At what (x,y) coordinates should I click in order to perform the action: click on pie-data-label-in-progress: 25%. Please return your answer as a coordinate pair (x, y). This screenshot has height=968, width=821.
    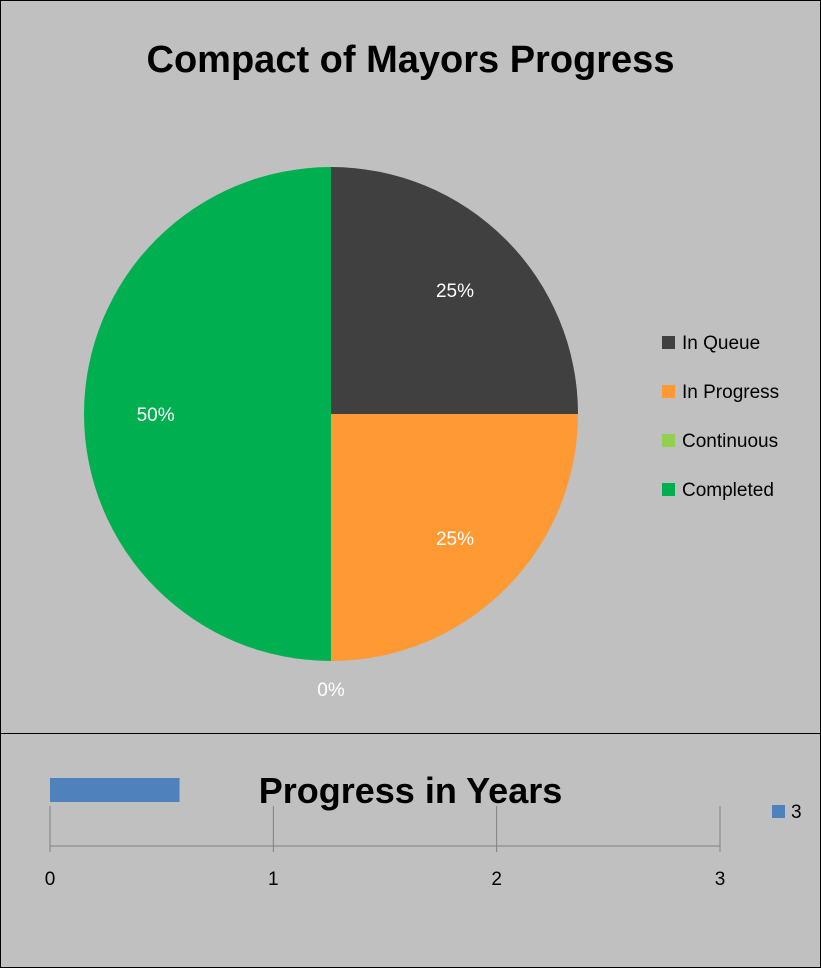
    Looking at the image, I should click on (455, 539).